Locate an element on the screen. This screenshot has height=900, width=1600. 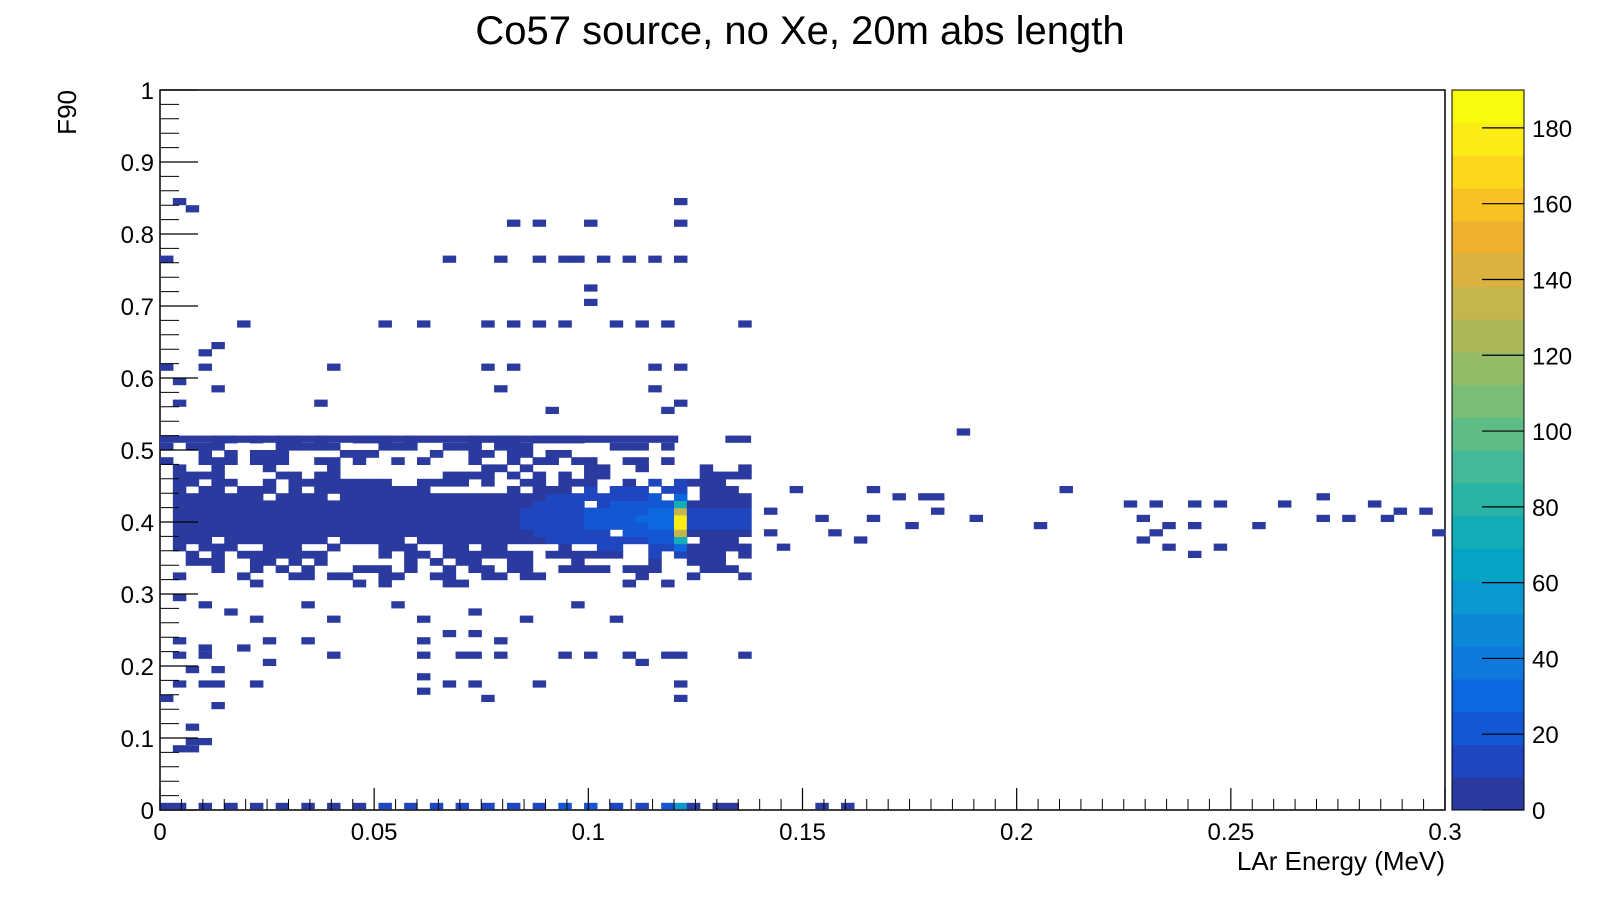
x-tick-label: 0.3 is located at coordinates (1444, 832).